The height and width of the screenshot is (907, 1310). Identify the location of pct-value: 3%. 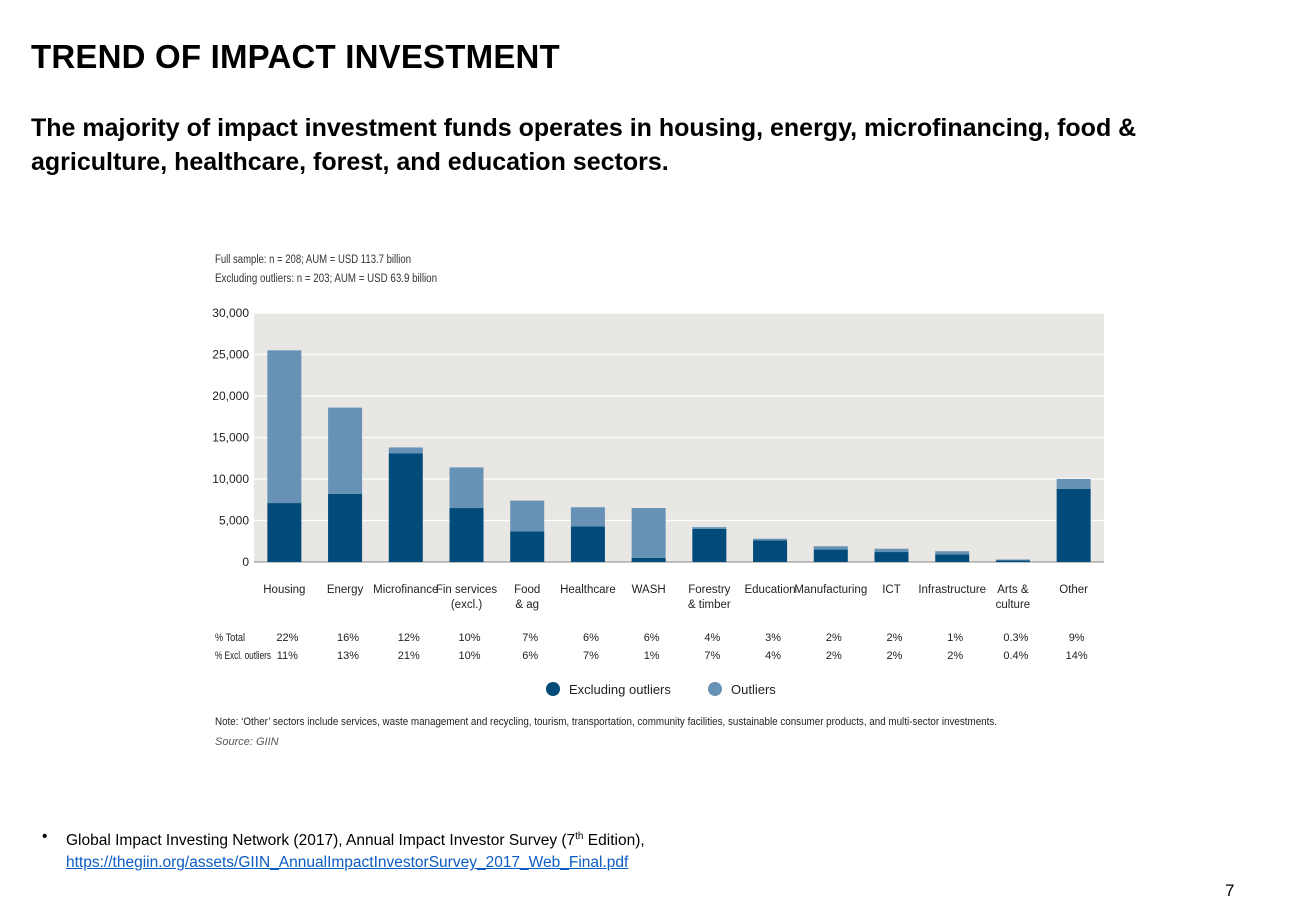
(773, 638).